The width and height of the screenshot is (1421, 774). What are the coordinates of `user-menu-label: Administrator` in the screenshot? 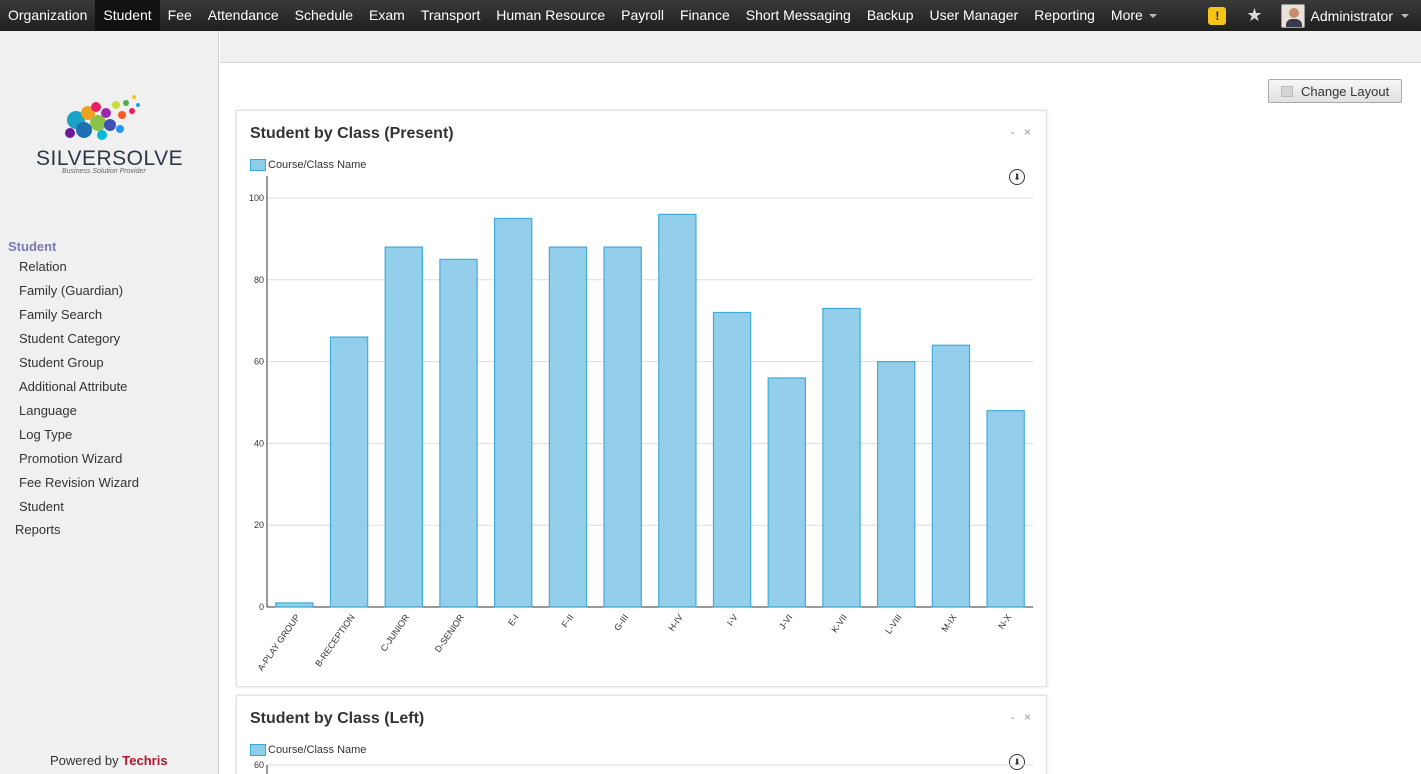 It's located at (1351, 15).